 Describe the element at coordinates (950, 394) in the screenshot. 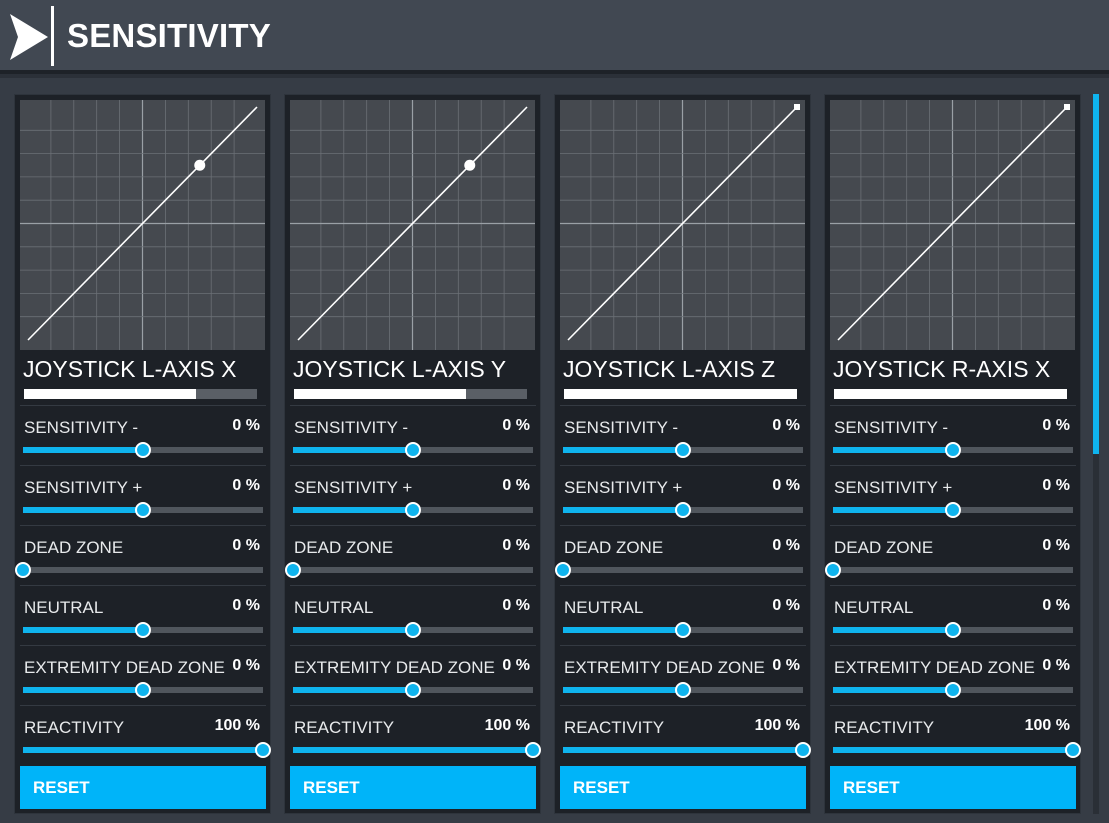

I see `axis-input-bar` at that location.